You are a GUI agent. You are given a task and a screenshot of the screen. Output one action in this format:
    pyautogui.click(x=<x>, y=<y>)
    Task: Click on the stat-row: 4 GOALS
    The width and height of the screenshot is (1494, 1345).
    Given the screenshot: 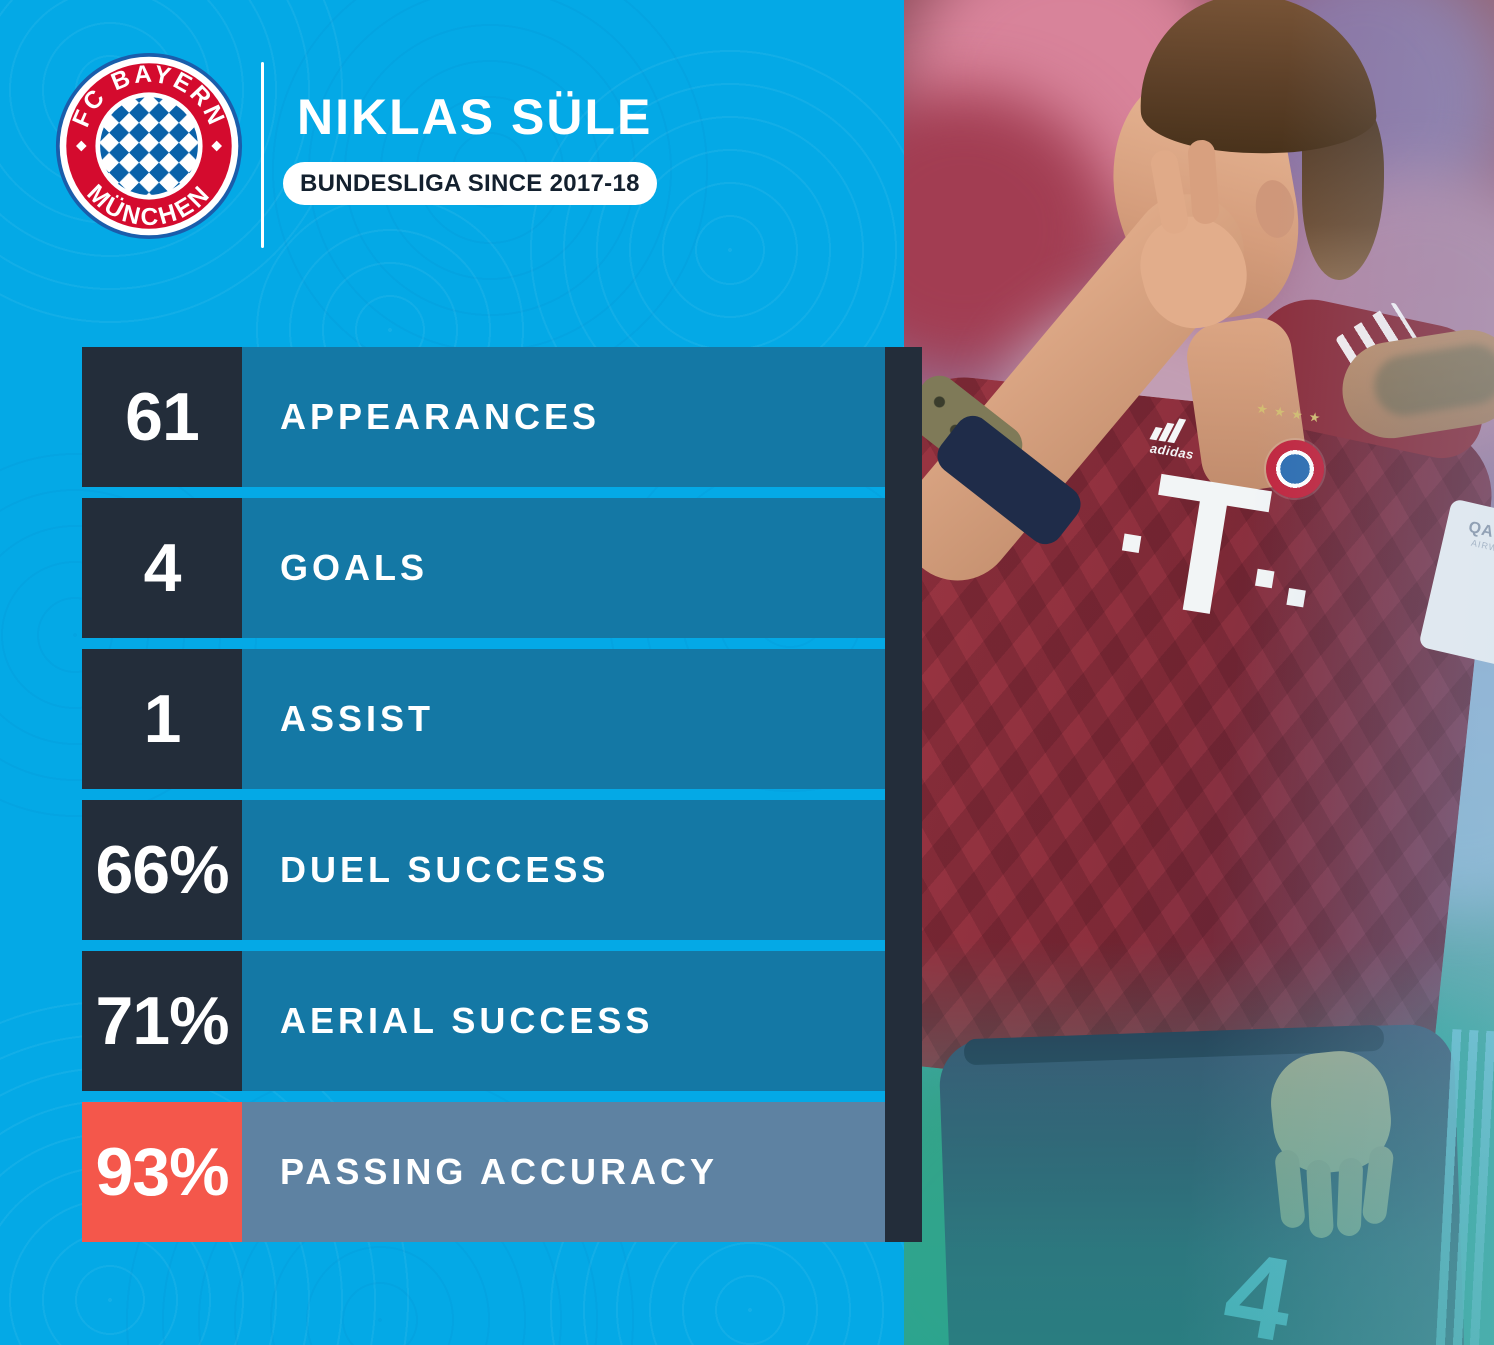 What is the action you would take?
    pyautogui.click(x=483, y=568)
    